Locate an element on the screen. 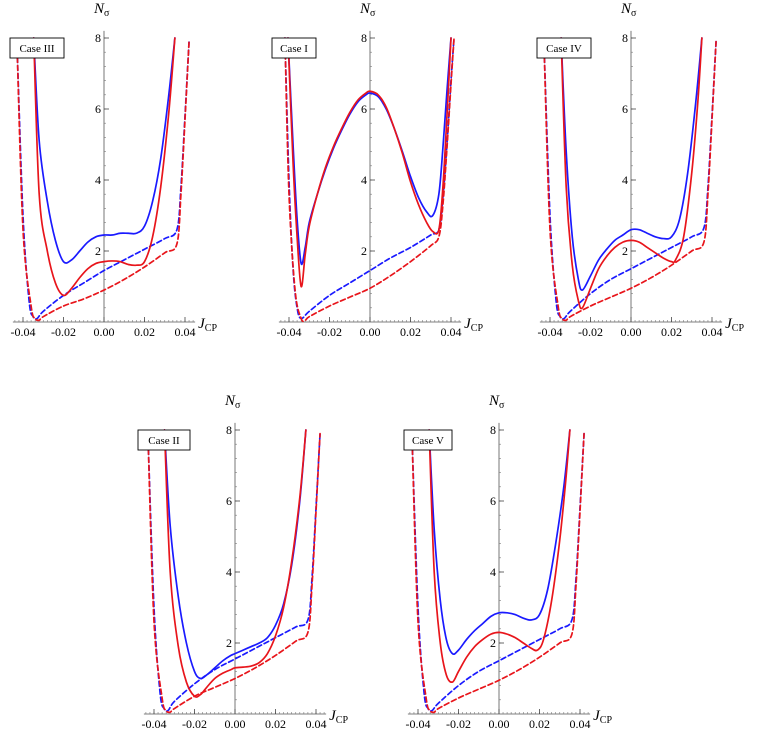 The image size is (763, 731). panel-case-iii: -0.04 -0.02 0.00 0.02 0.04 2 4 6 8 JCP Nσ Case III is located at coordinates (113, 170).